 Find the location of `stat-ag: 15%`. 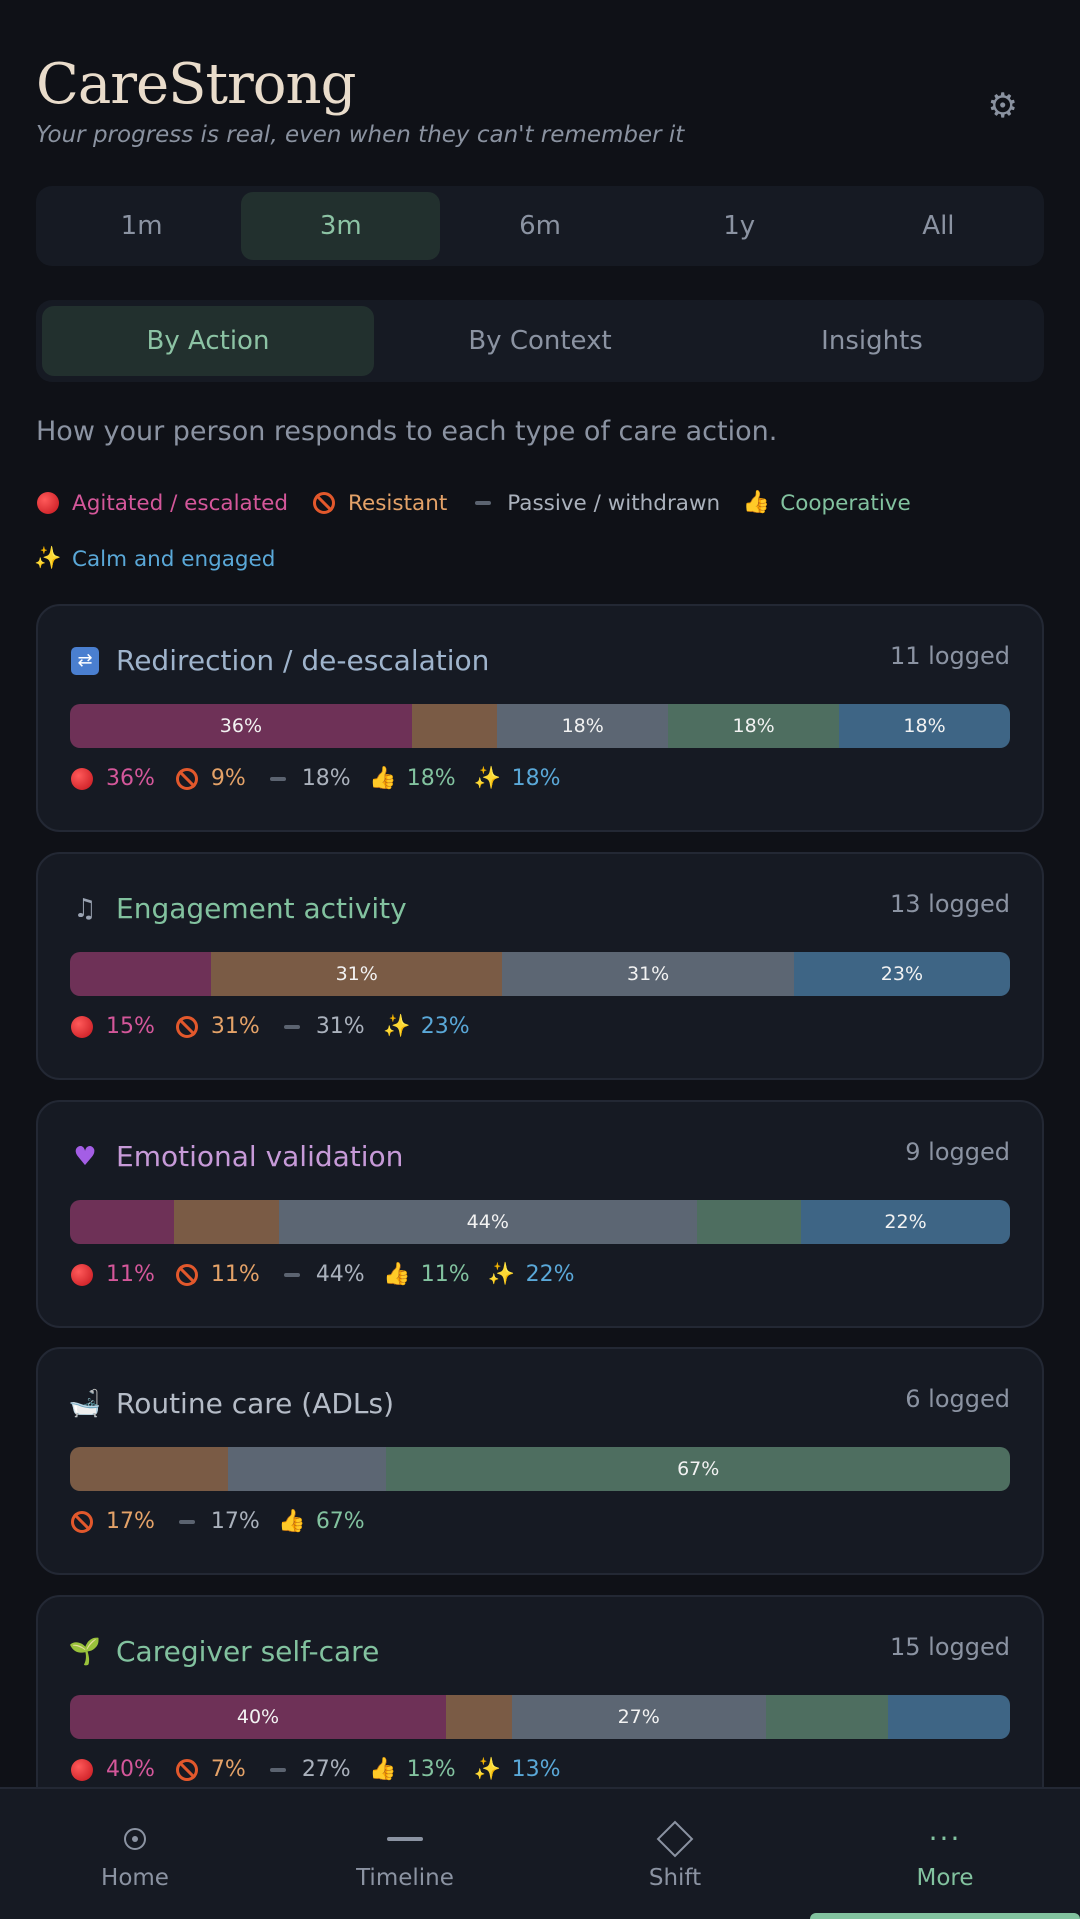

stat-ag: 15% is located at coordinates (112, 1026).